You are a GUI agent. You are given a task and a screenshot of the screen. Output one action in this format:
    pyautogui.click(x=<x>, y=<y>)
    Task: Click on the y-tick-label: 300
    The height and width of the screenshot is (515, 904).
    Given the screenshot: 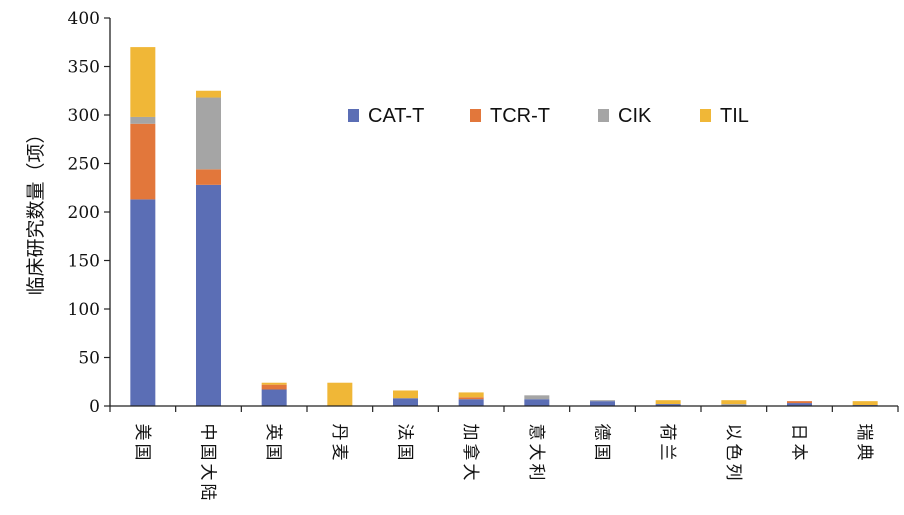 What is the action you would take?
    pyautogui.click(x=84, y=116)
    